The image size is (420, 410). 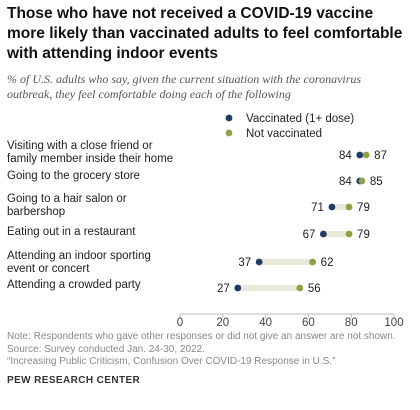 I want to click on legend-vaccinated-dot, so click(x=229, y=118).